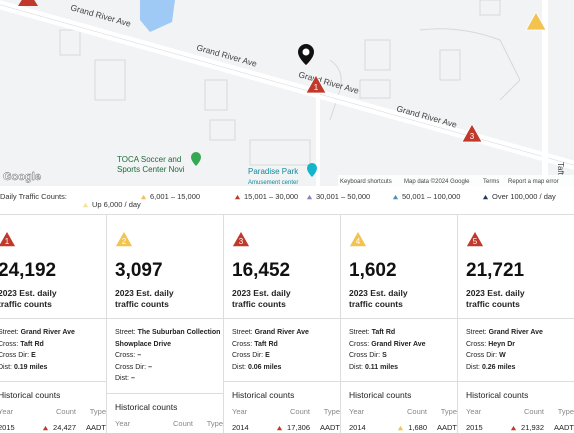 The width and height of the screenshot is (574, 433). I want to click on legend-item: 15,001 – 30,000, so click(266, 196).